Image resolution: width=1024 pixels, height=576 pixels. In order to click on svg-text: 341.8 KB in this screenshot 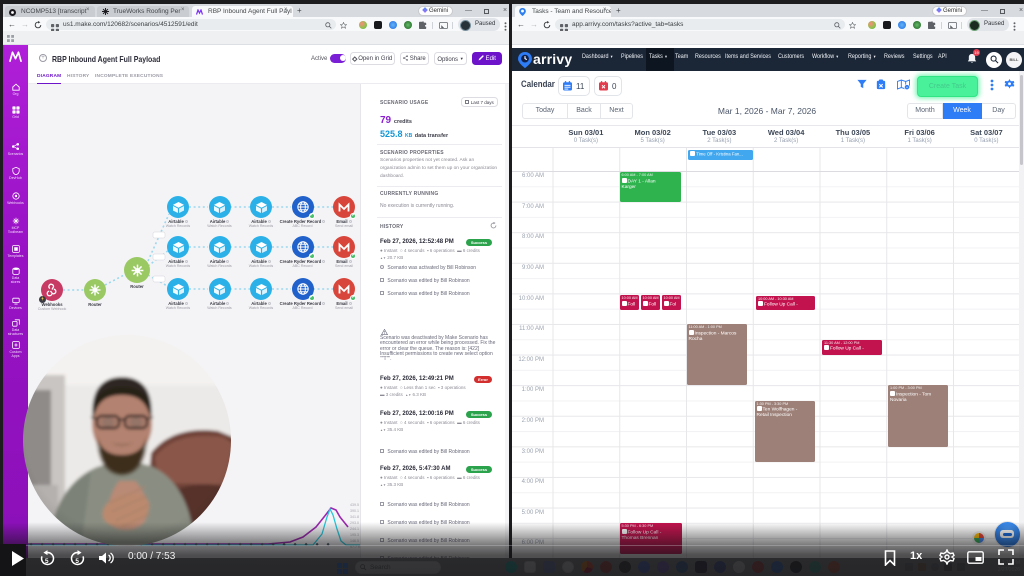, I will do `click(355, 517)`.